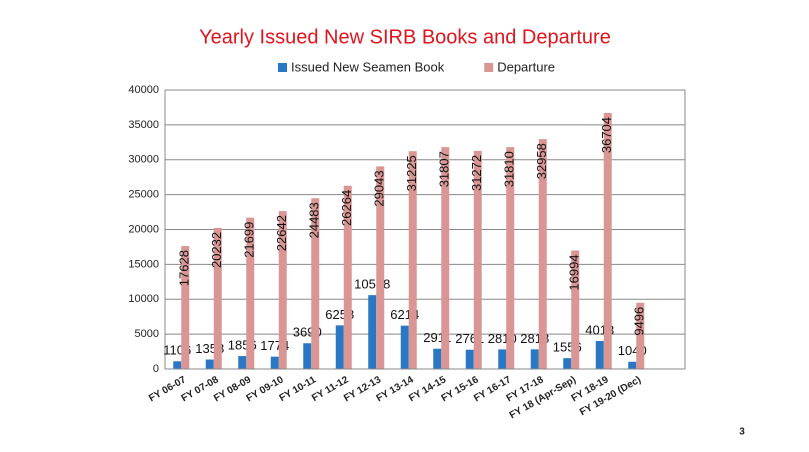 The height and width of the screenshot is (452, 809). Describe the element at coordinates (368, 66) in the screenshot. I see `legend-label: Issued New Seamen Book` at that location.